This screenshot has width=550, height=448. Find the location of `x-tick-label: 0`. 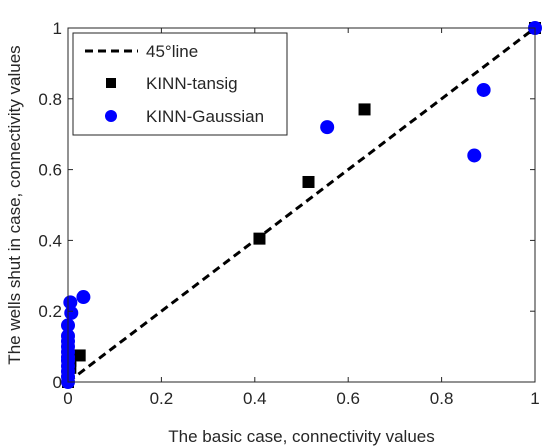

x-tick-label: 0 is located at coordinates (67, 398).